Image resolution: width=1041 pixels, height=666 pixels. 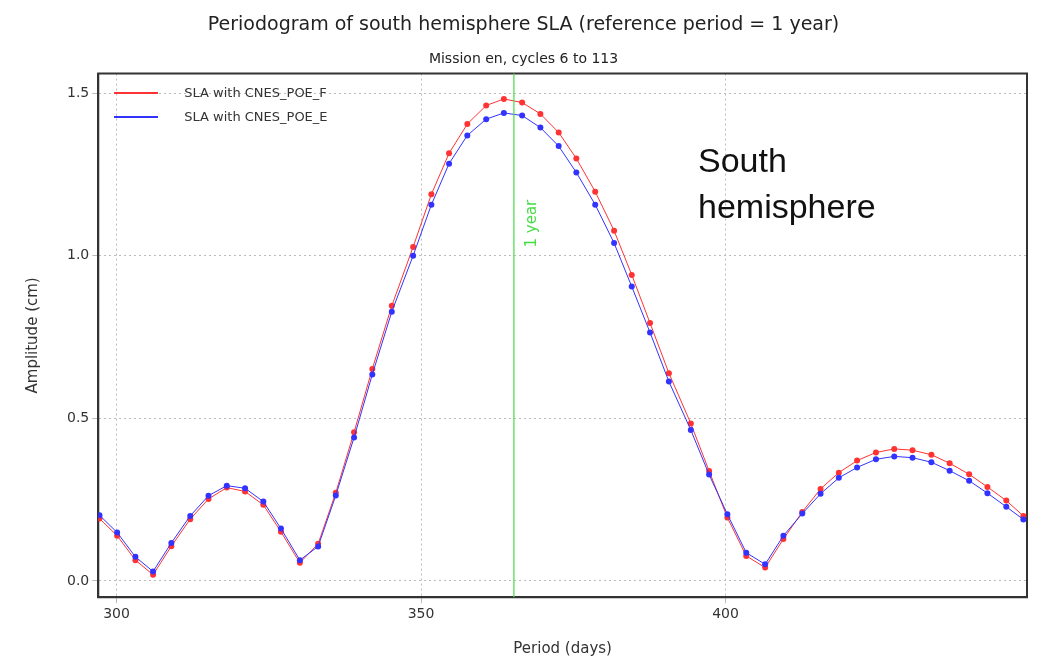 I want to click on x-tick-label: 300, so click(x=116, y=613).